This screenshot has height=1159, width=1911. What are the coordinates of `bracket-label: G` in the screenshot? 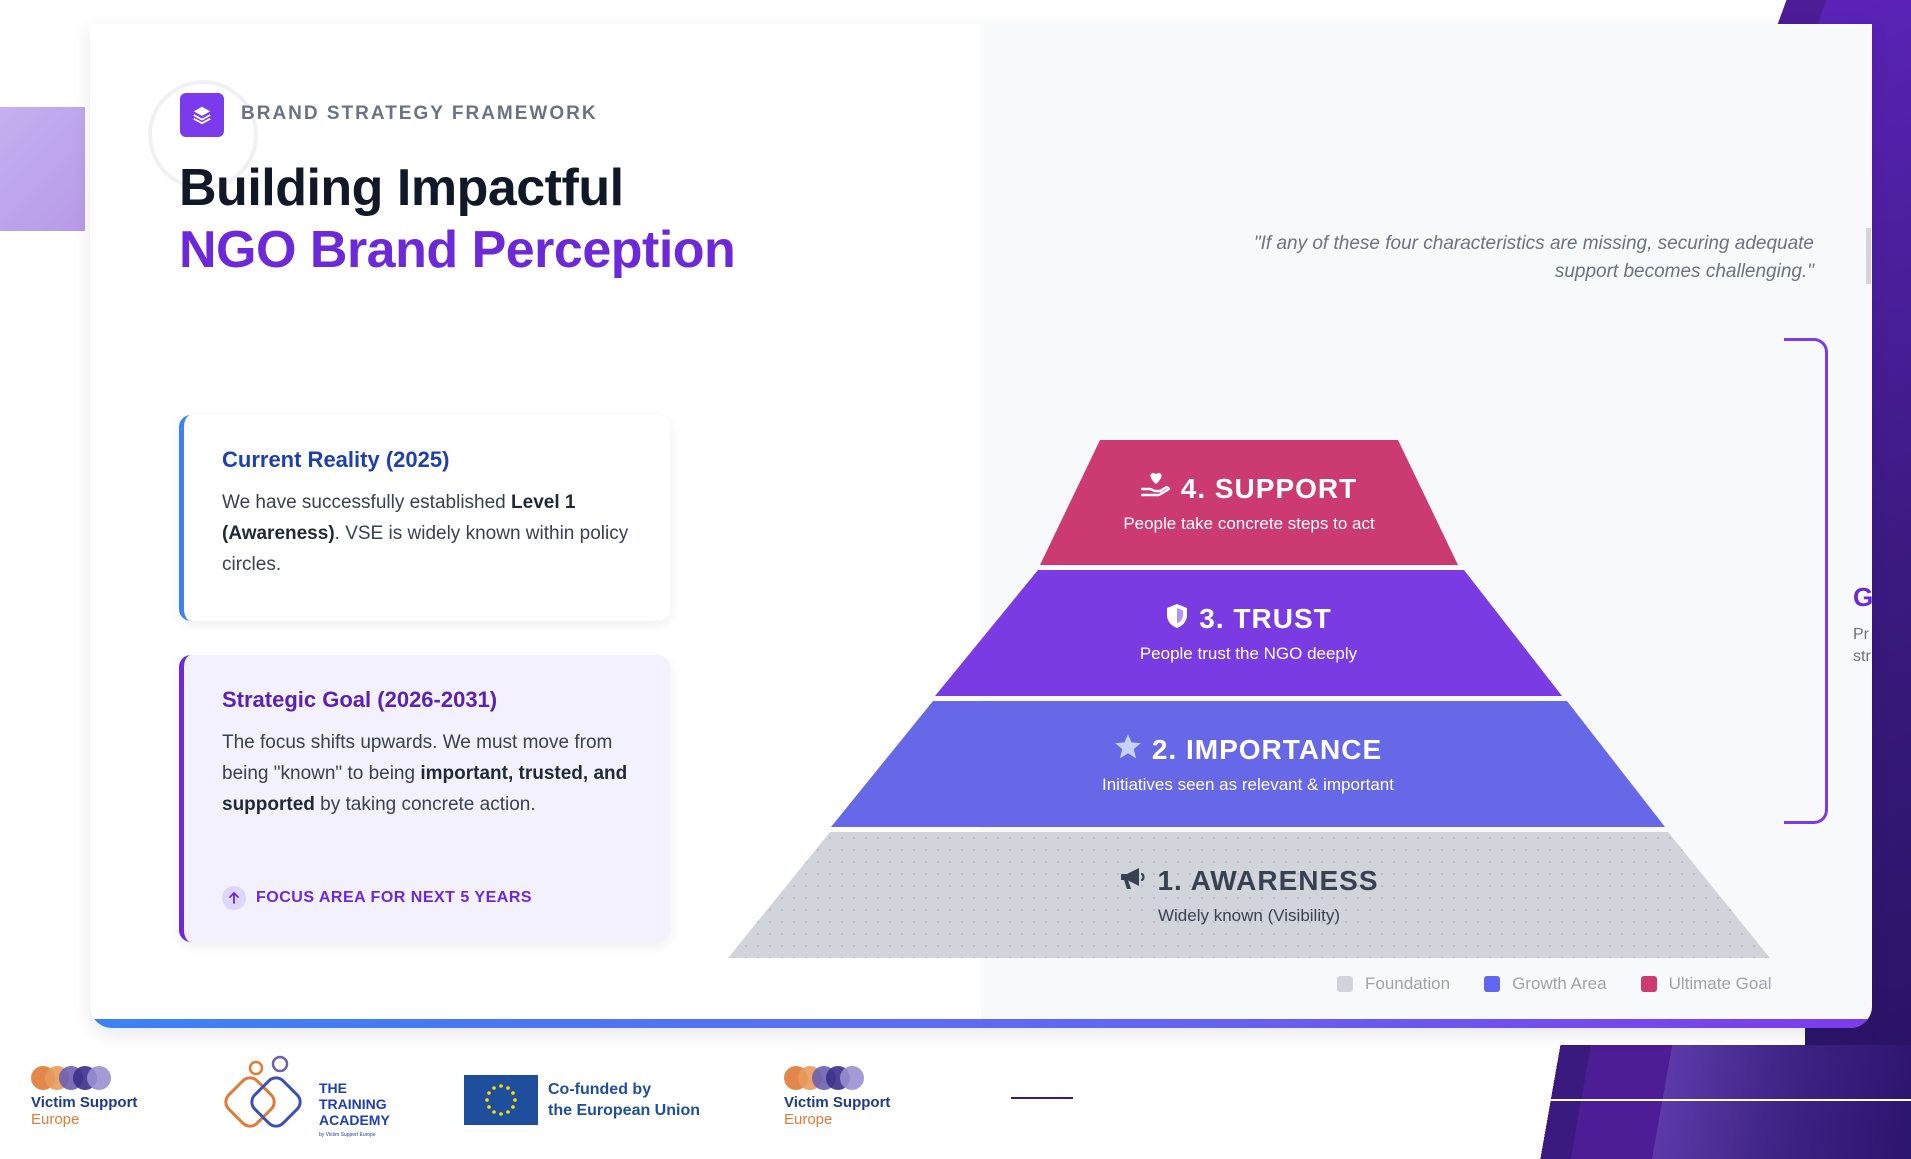 It's located at (1862, 597).